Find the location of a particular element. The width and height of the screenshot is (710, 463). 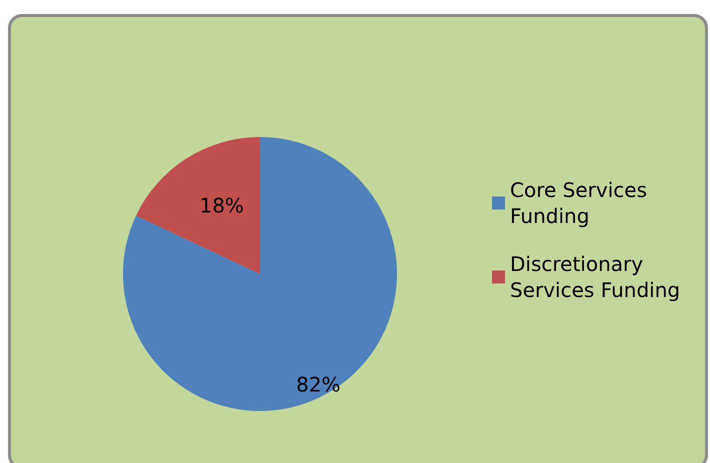

data-label: 82% is located at coordinates (318, 384).